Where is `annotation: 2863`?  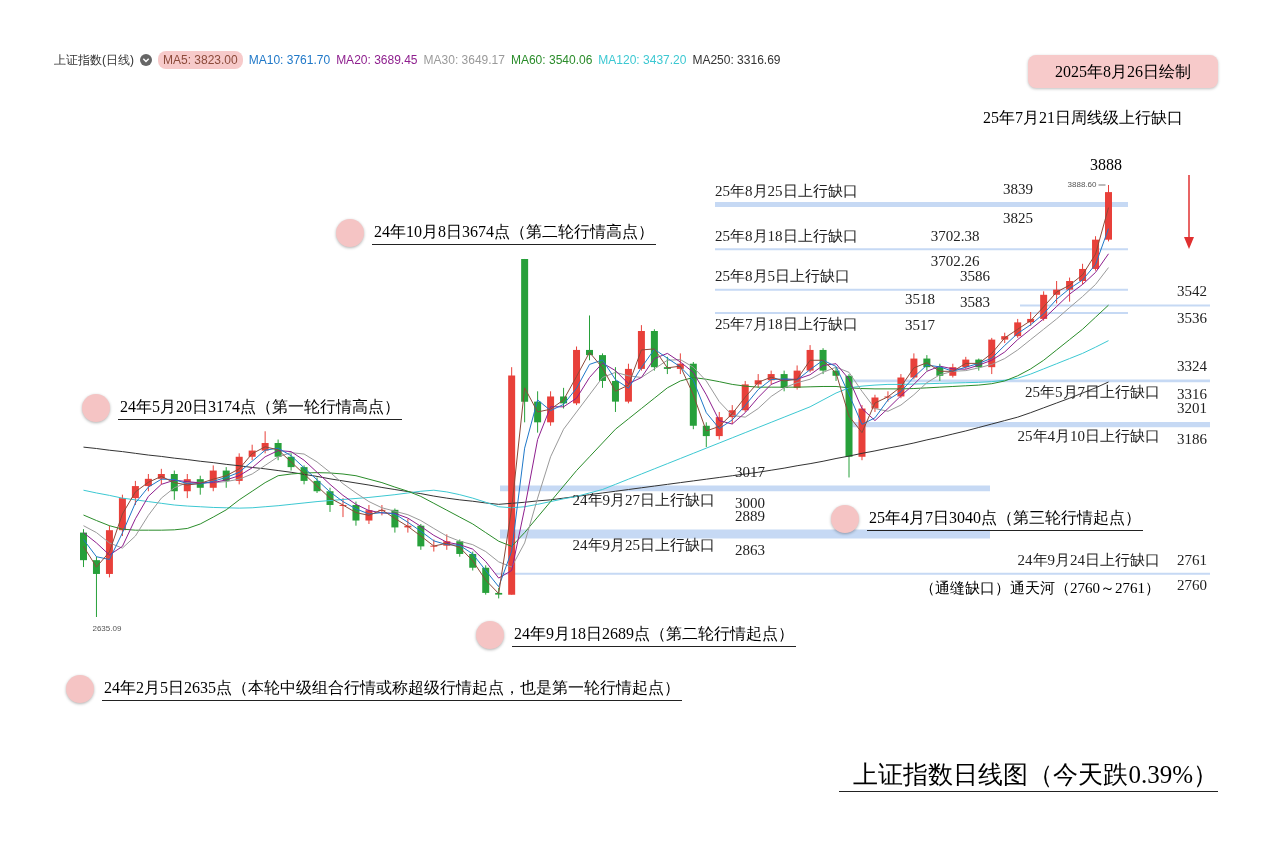 annotation: 2863 is located at coordinates (750, 549).